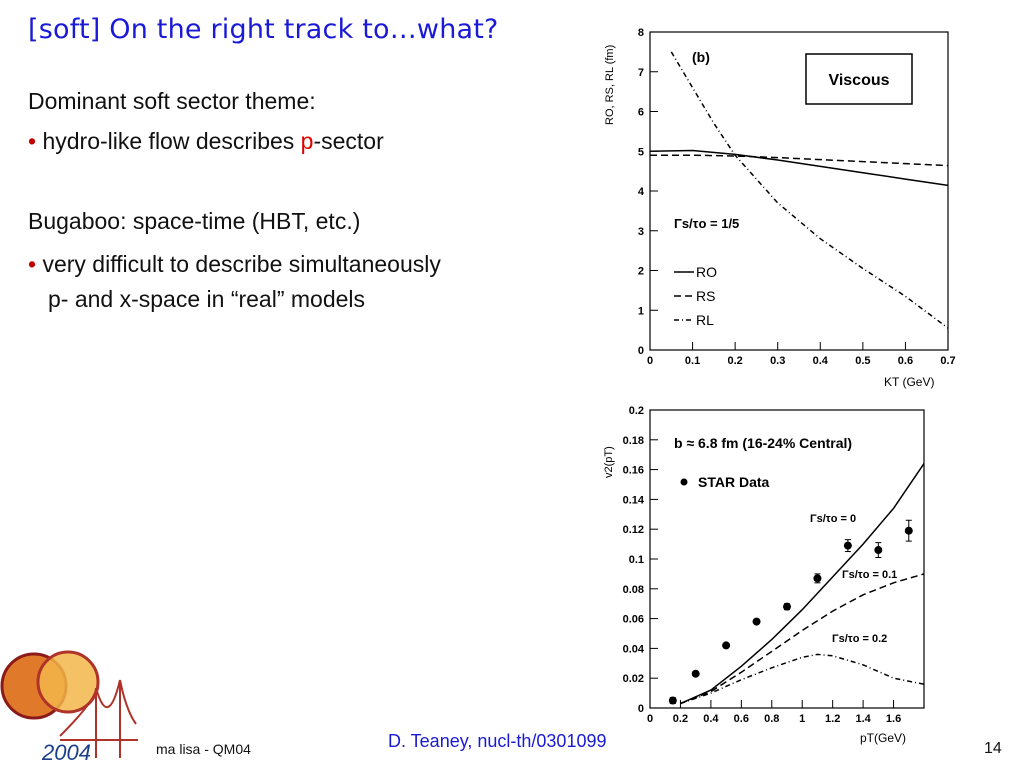 The height and width of the screenshot is (768, 1024). What do you see at coordinates (947, 361) in the screenshot?
I see `top-xtick-label: 0.7` at bounding box center [947, 361].